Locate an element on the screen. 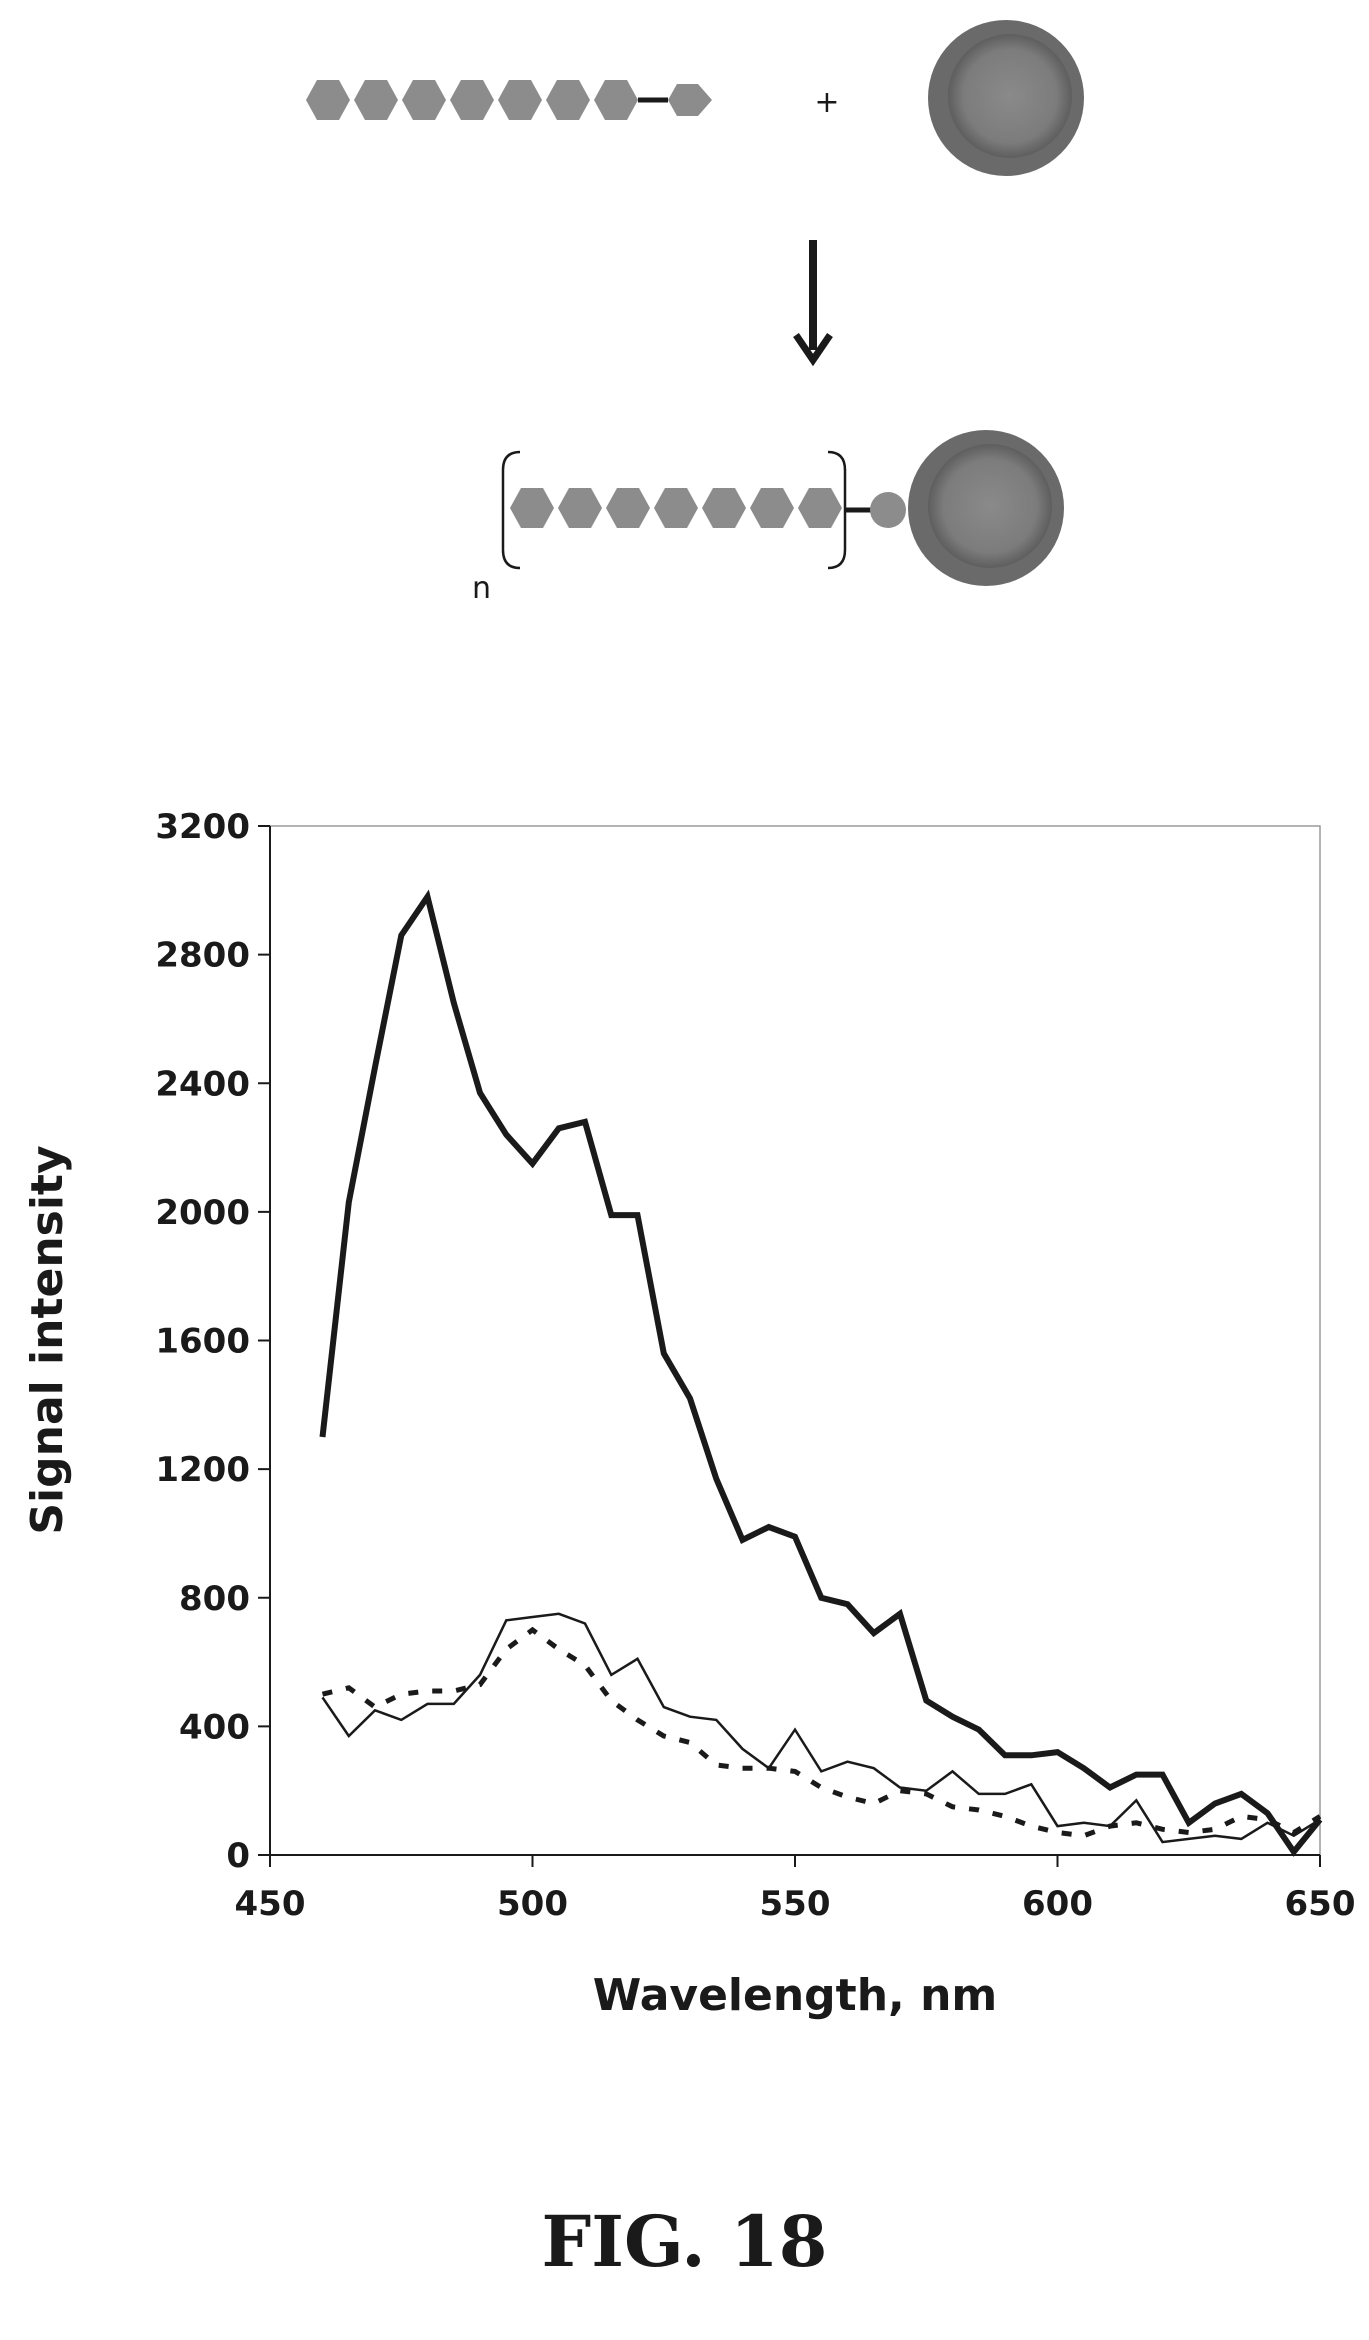  y-tick-label: 0 is located at coordinates (238, 1856).